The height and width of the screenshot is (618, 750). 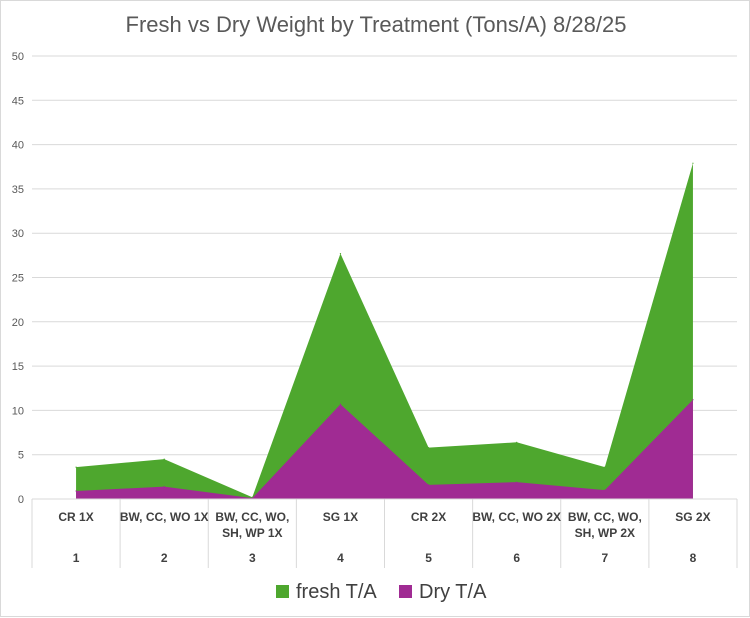 What do you see at coordinates (604, 558) in the screenshot?
I see `x-tick-number: 7` at bounding box center [604, 558].